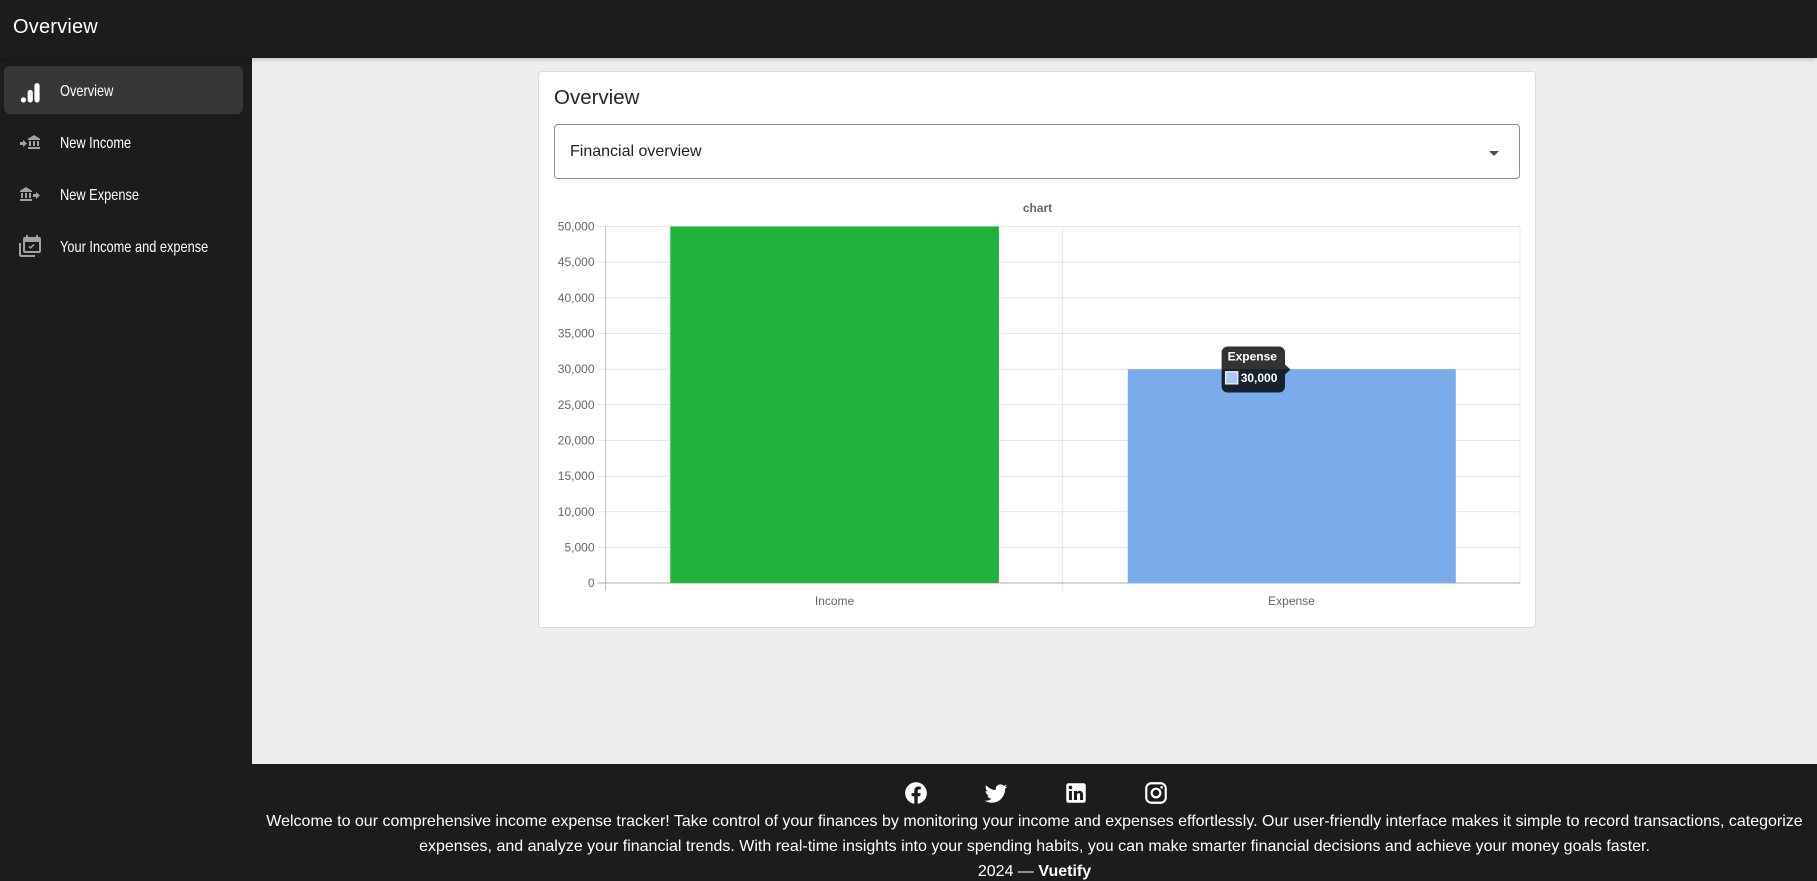  Describe the element at coordinates (576, 405) in the screenshot. I see `svg-text: 25,000` at that location.